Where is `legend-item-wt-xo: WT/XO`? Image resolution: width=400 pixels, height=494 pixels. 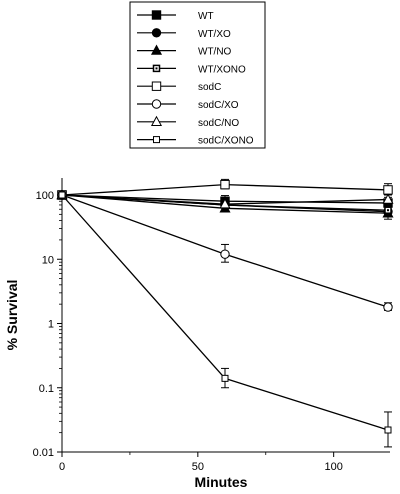 legend-item-wt-xo: WT/XO is located at coordinates (184, 34).